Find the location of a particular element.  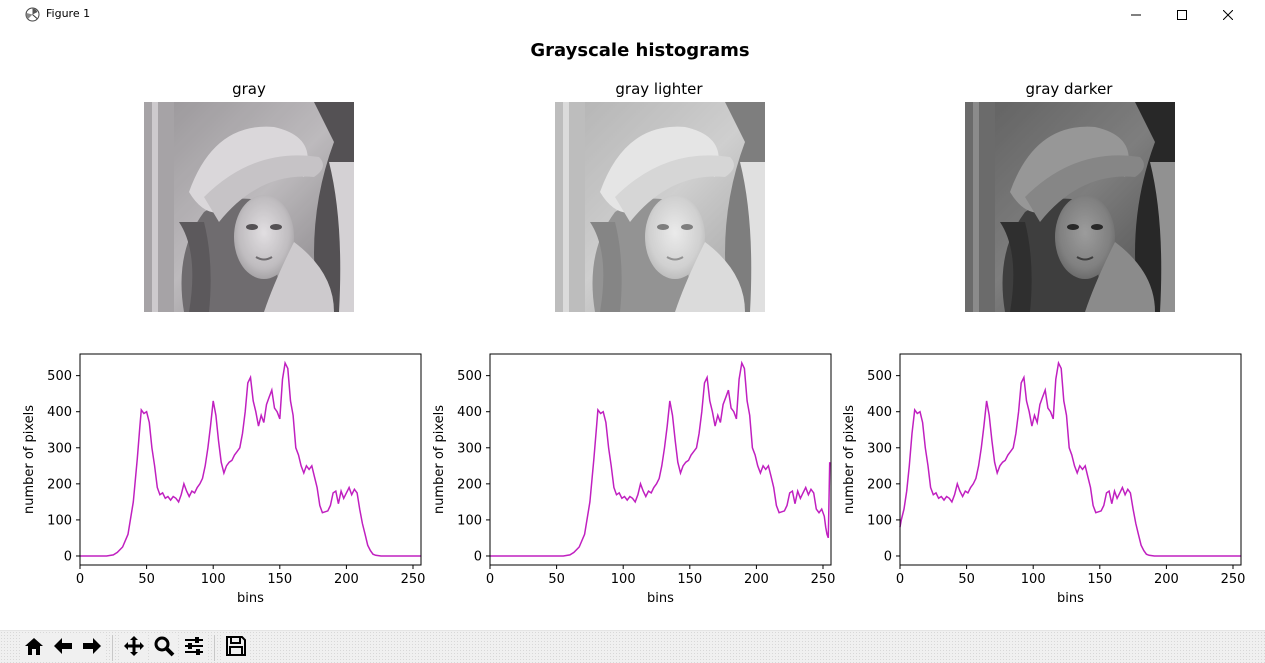

window-titlebar: Figure 1 is located at coordinates (632, 15).